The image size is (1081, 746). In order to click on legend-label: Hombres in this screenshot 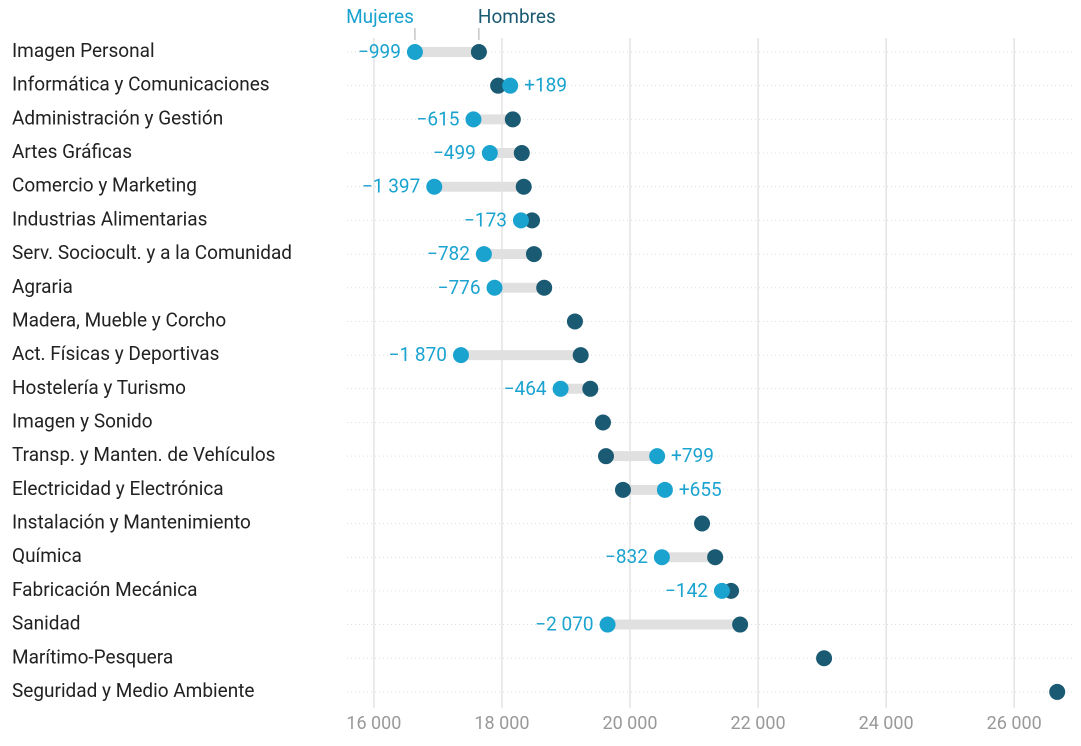, I will do `click(517, 16)`.